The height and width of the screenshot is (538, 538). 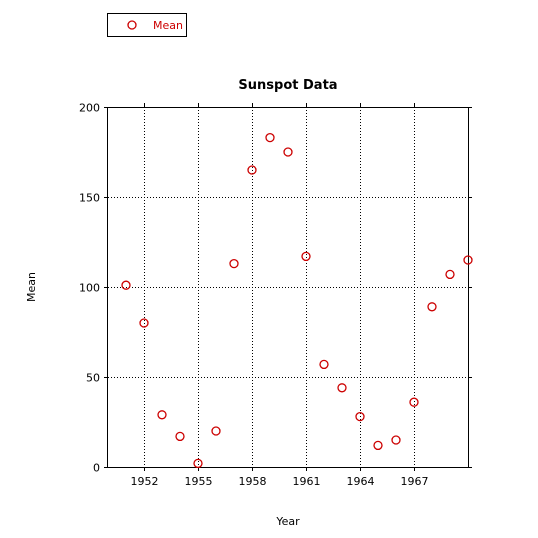 I want to click on y-axis-label: Mean, so click(x=31, y=287).